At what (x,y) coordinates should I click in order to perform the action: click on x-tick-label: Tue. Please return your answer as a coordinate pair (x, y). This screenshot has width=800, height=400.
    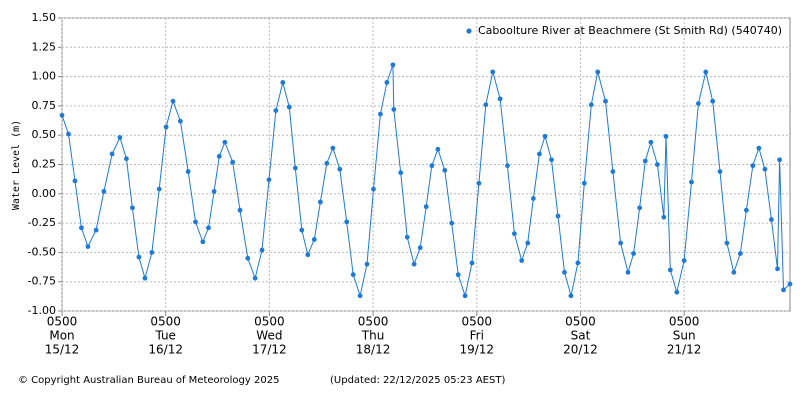
    Looking at the image, I should click on (165, 336).